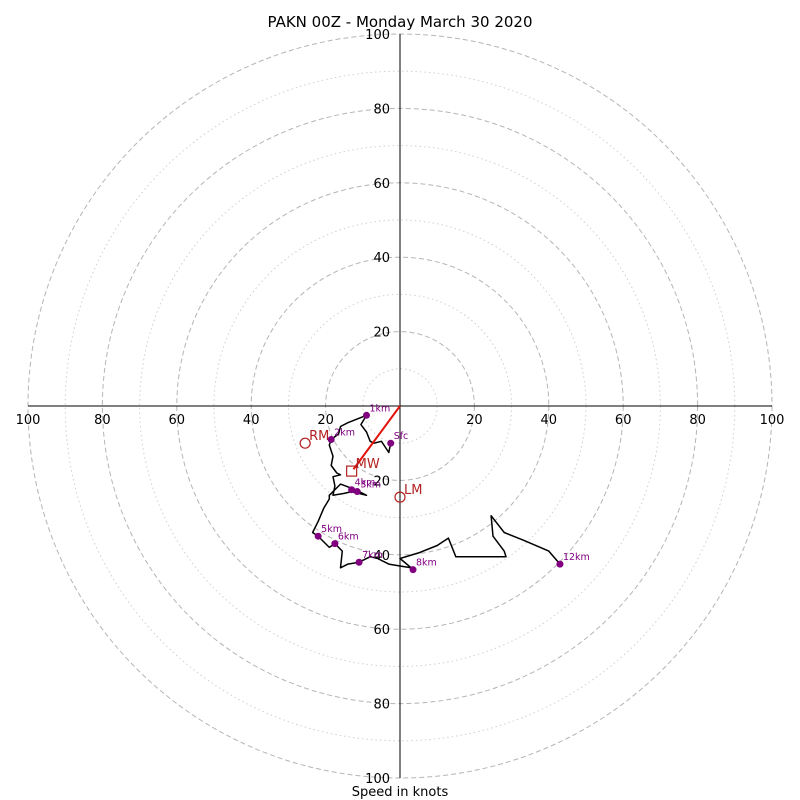  What do you see at coordinates (372, 555) in the screenshot?
I see `height-label-7km: 7km` at bounding box center [372, 555].